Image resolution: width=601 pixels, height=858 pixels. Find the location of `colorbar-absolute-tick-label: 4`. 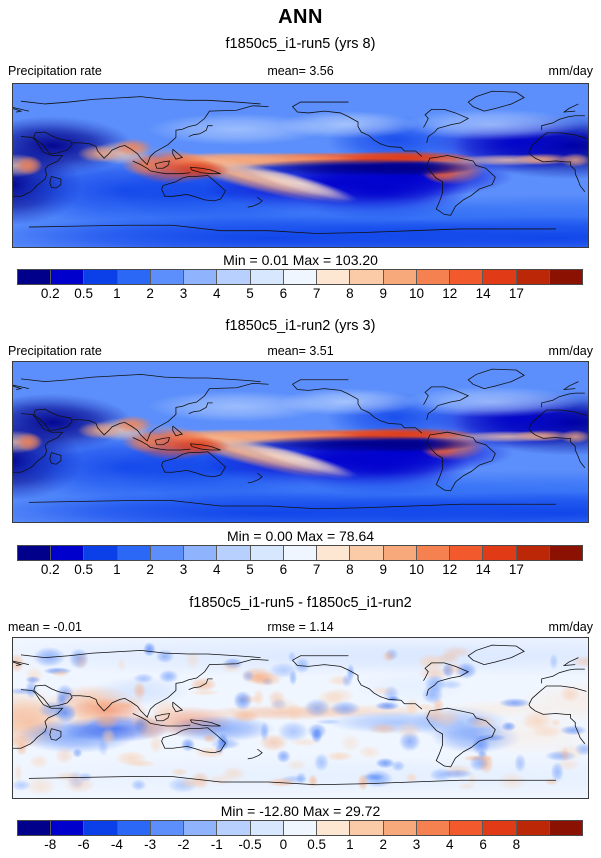

colorbar-absolute-tick-label: 4 is located at coordinates (216, 293).